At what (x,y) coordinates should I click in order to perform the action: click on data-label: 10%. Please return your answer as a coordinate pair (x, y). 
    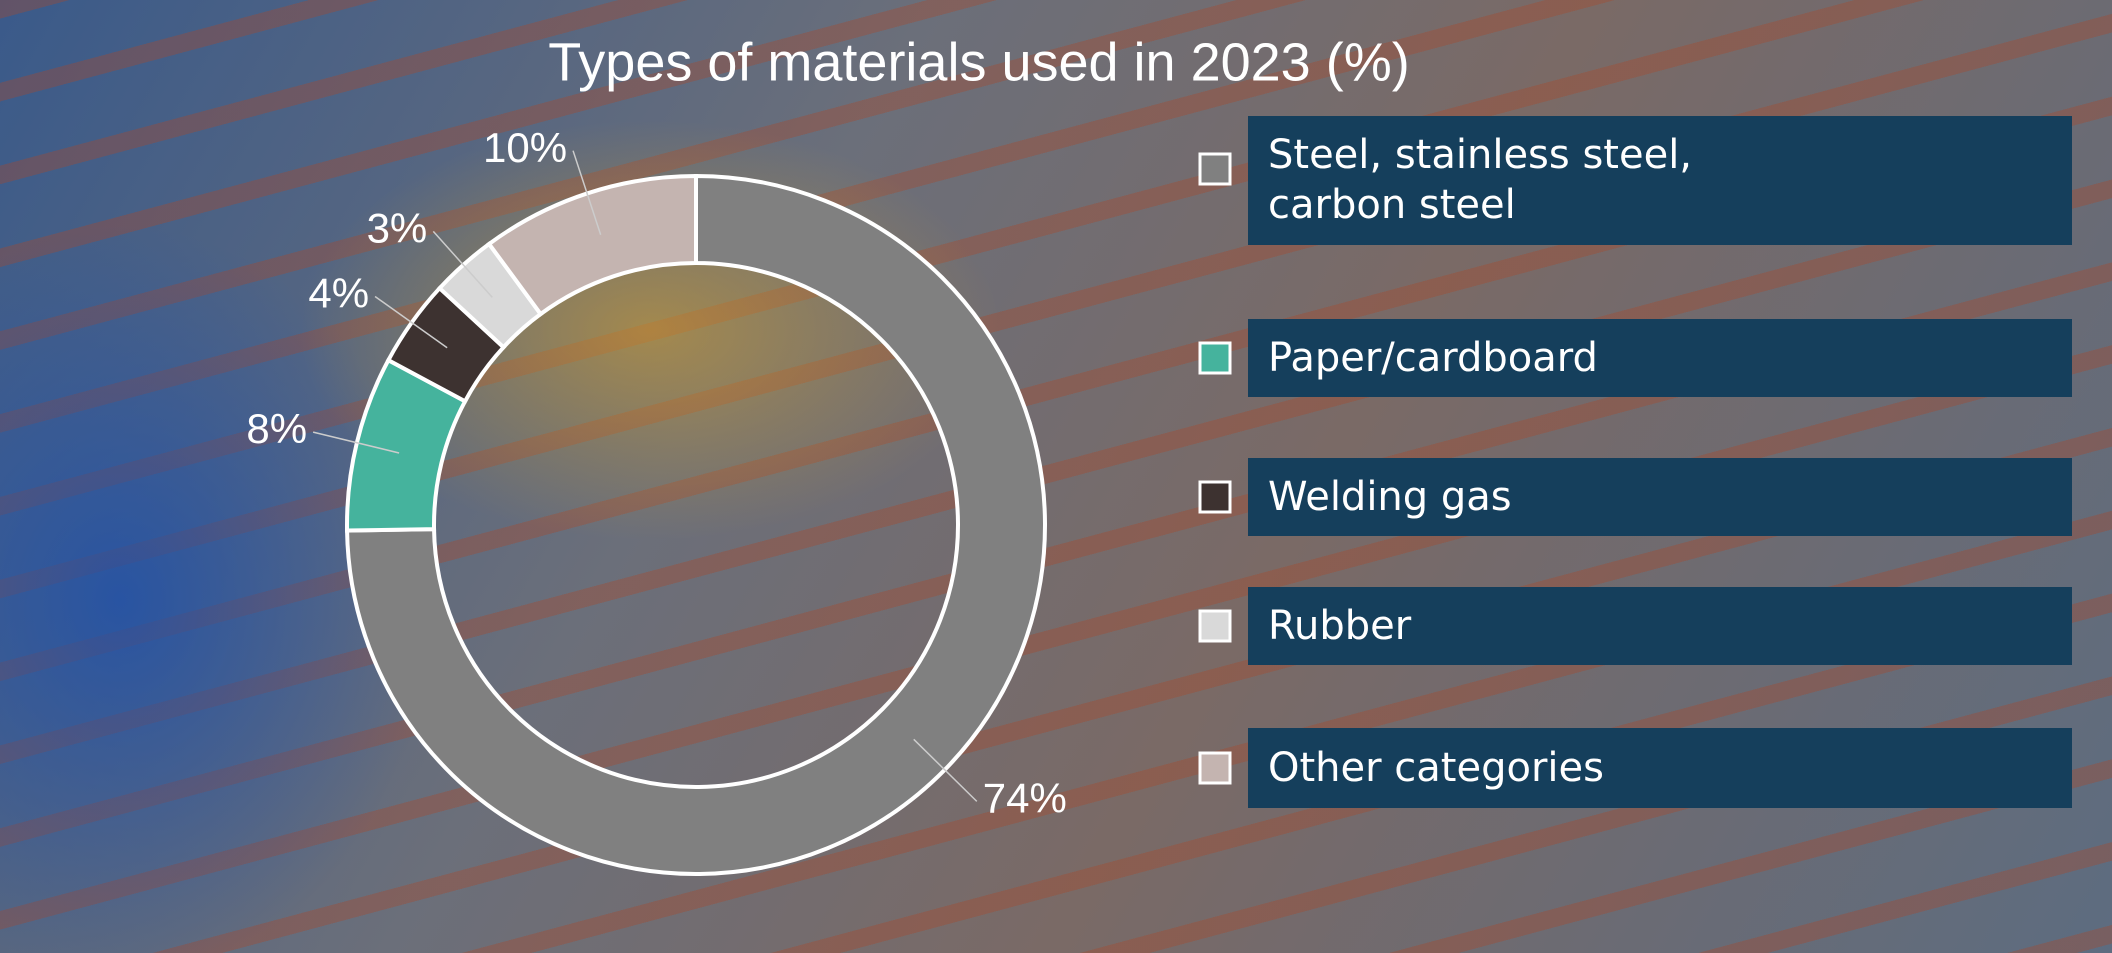
    Looking at the image, I should click on (525, 147).